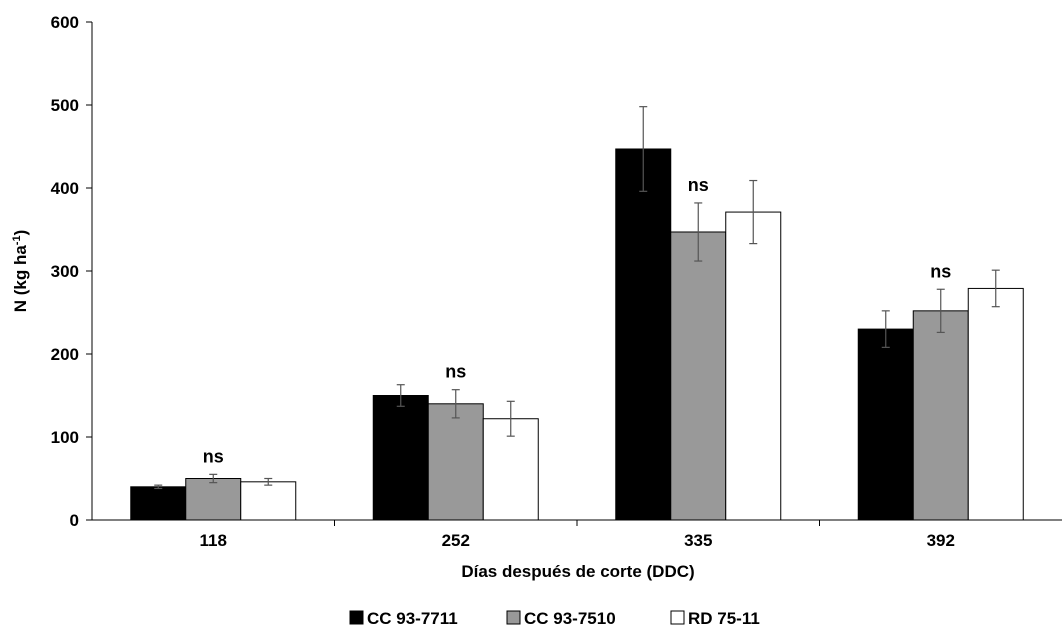 This screenshot has width=1063, height=636. I want to click on x-tick-label: 118, so click(213, 540).